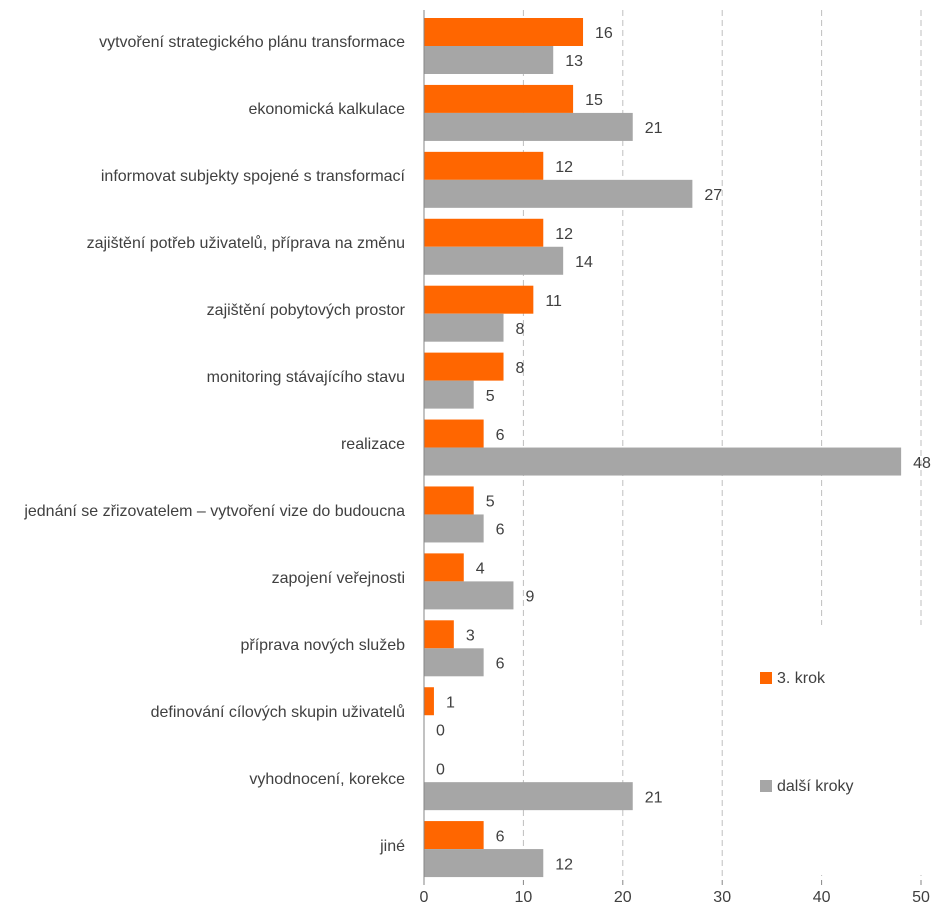  What do you see at coordinates (322, 645) in the screenshot?
I see `category-text: příprava nových služeb` at bounding box center [322, 645].